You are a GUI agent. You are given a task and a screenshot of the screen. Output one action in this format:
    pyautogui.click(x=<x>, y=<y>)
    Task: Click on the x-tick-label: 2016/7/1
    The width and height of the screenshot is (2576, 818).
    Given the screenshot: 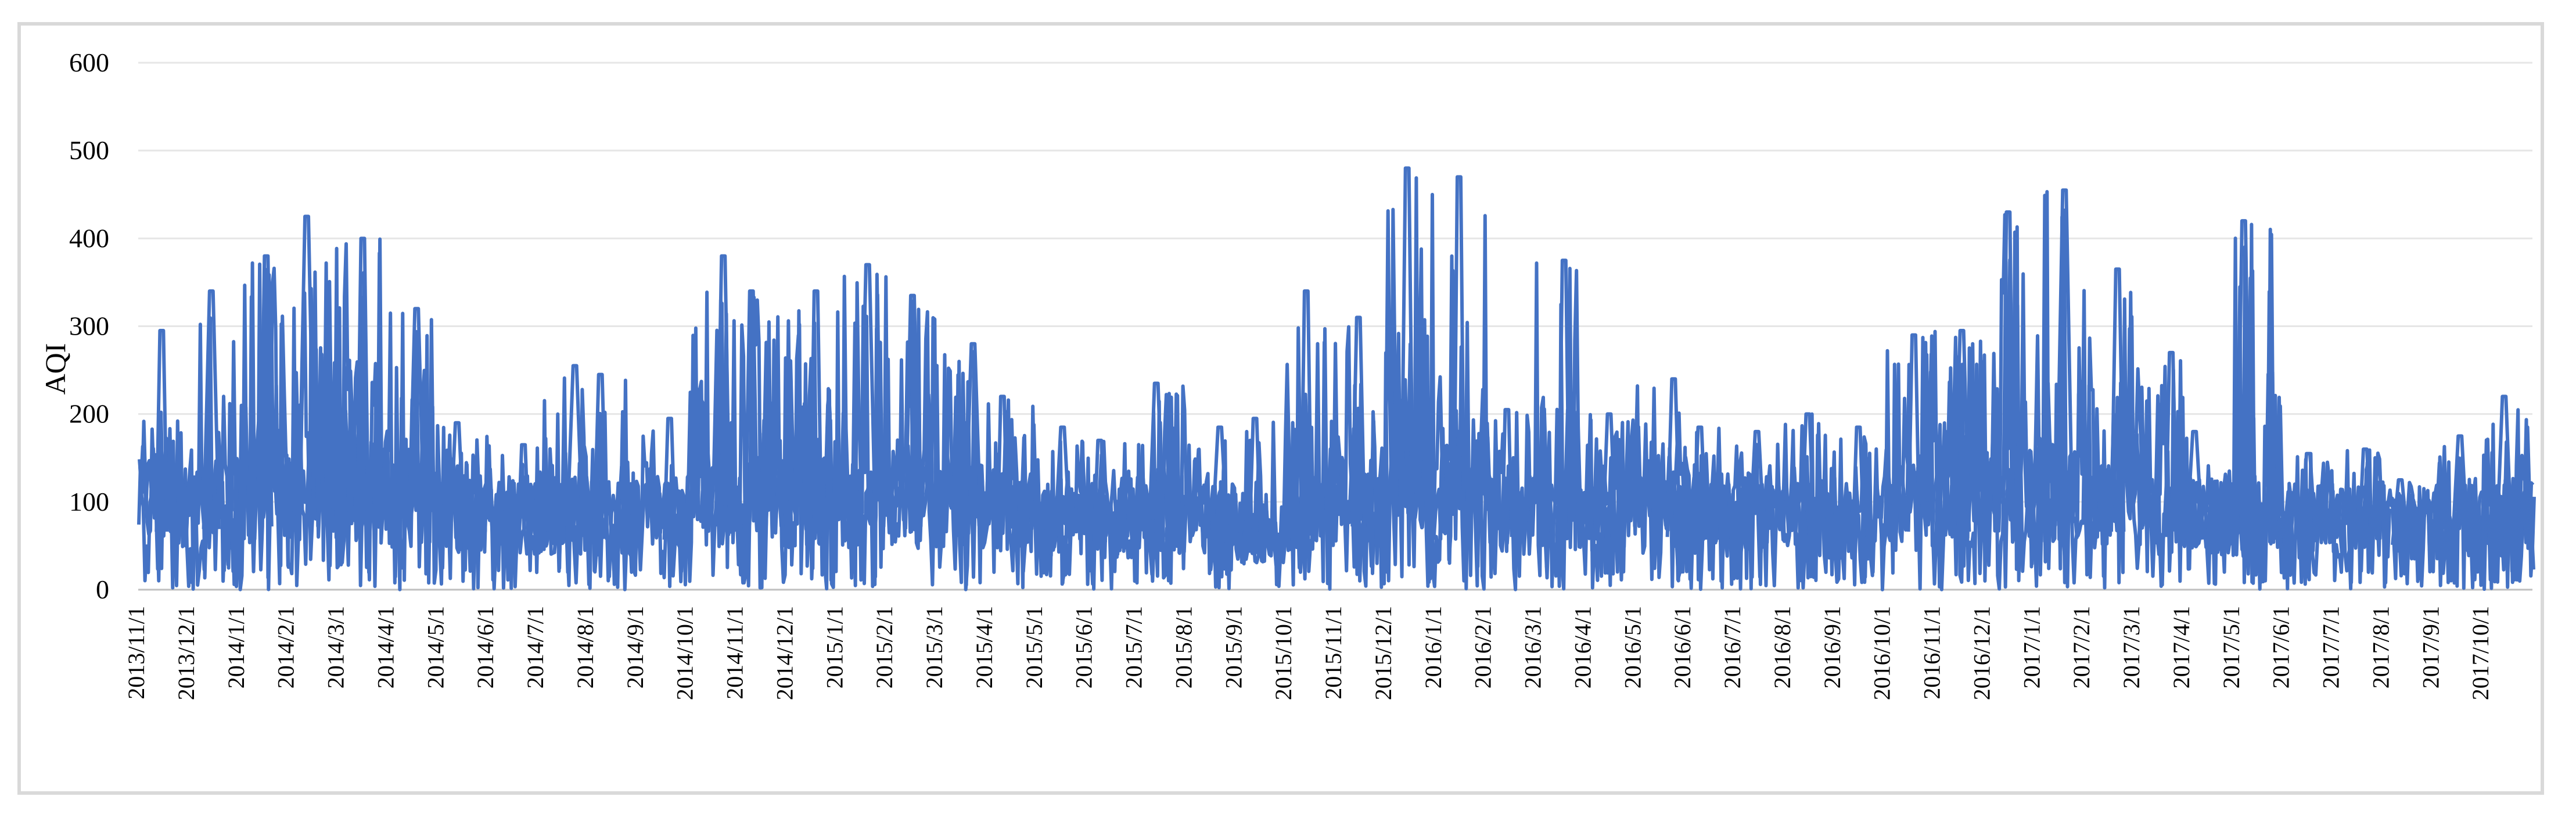 What is the action you would take?
    pyautogui.click(x=1732, y=647)
    